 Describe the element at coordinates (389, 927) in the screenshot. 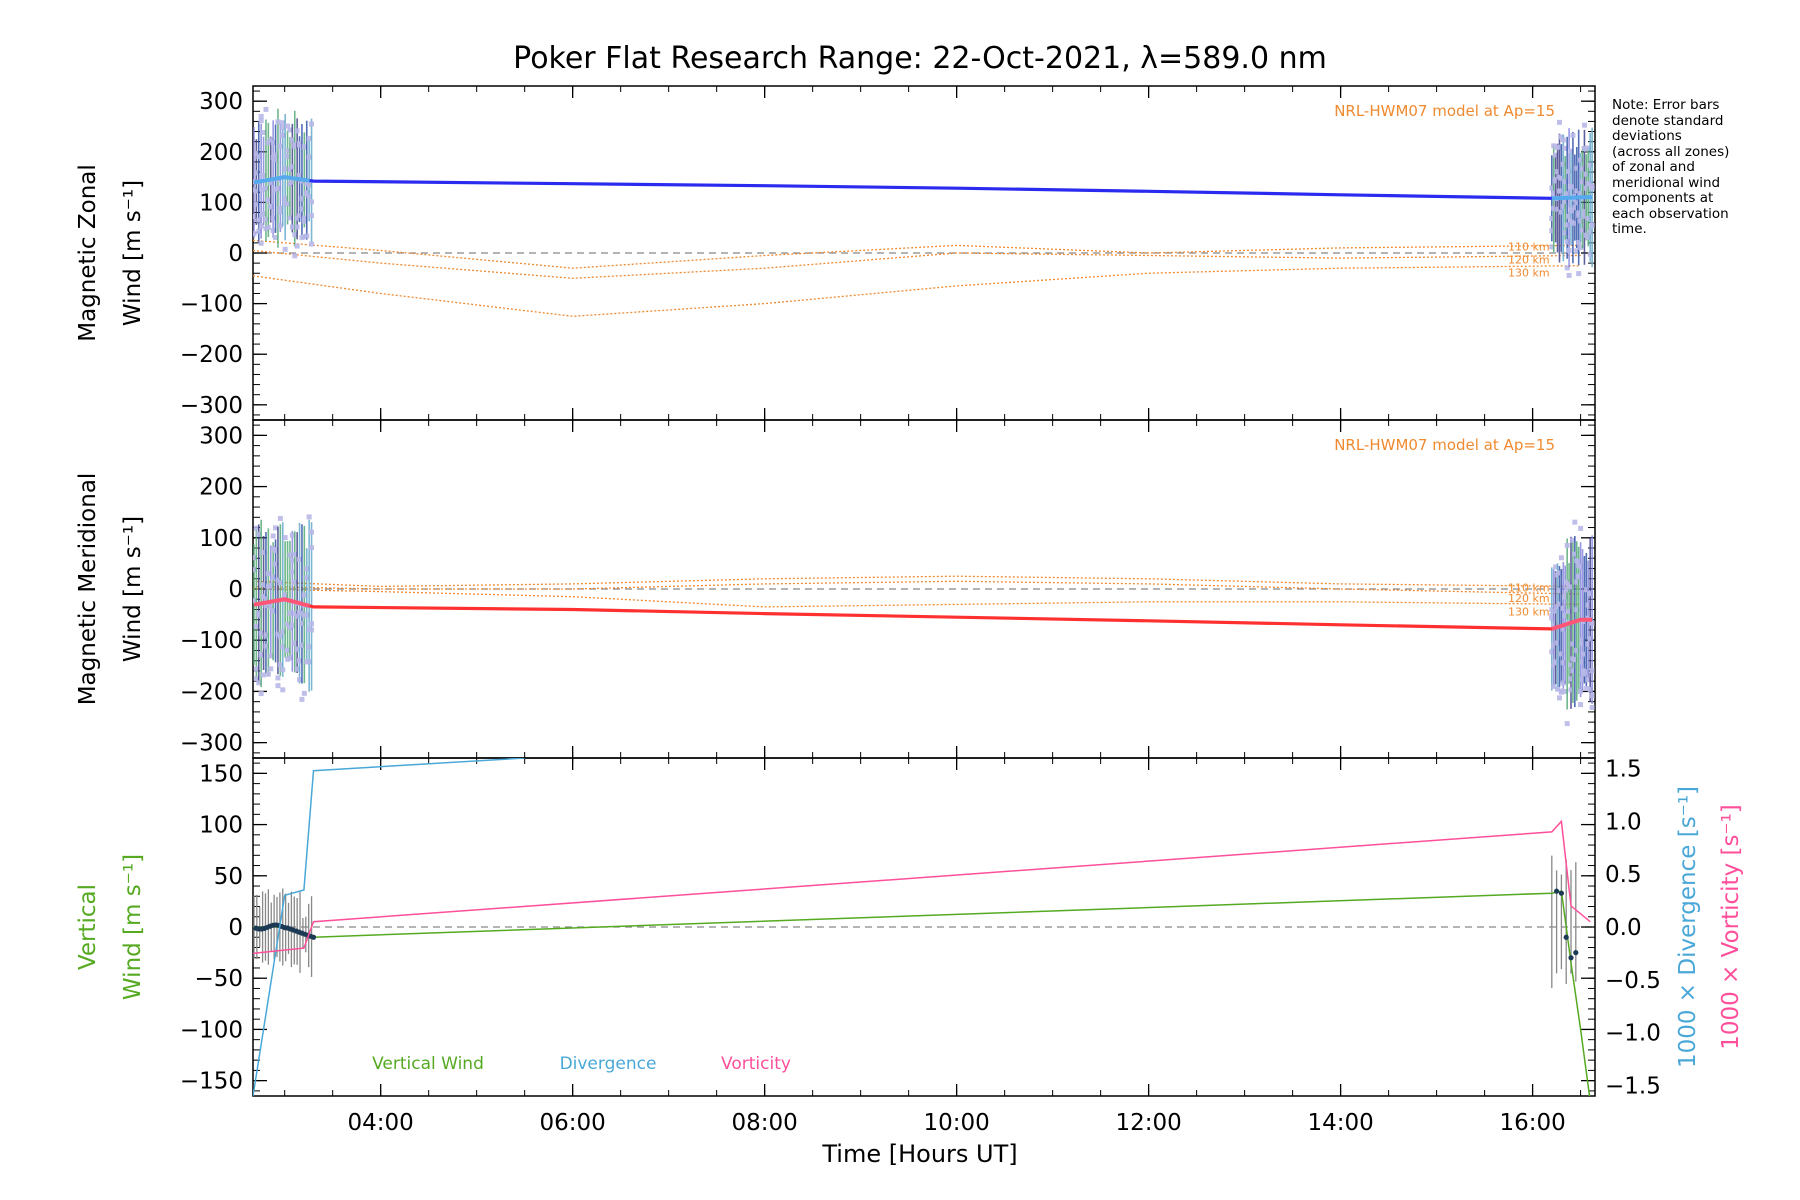

I see `divergence-line` at that location.